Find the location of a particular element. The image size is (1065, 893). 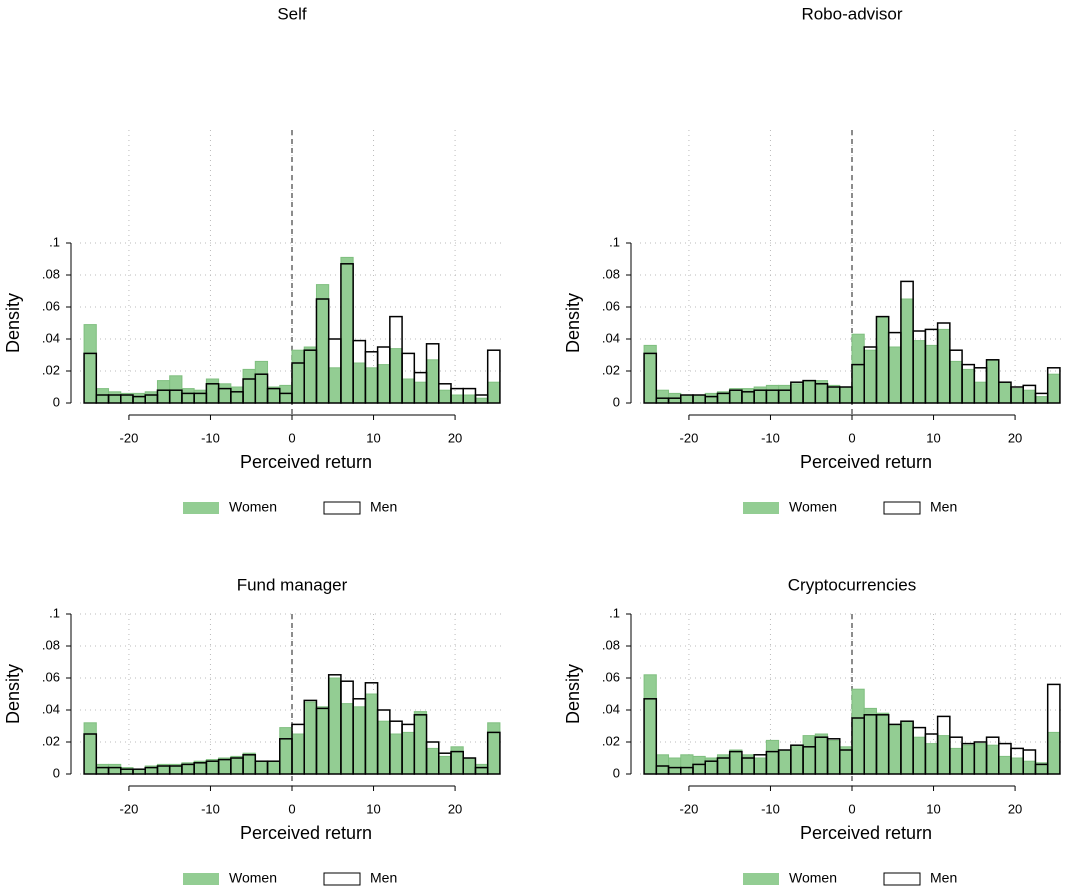

panel-title: Robo-advisor is located at coordinates (851, 13).